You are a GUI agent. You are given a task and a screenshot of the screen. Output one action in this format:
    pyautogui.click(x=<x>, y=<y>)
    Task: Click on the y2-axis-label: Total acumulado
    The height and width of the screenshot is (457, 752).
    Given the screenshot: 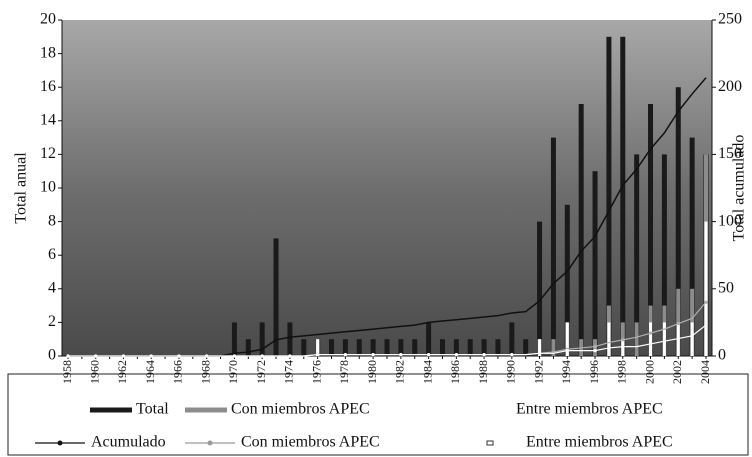 What is the action you would take?
    pyautogui.click(x=739, y=188)
    